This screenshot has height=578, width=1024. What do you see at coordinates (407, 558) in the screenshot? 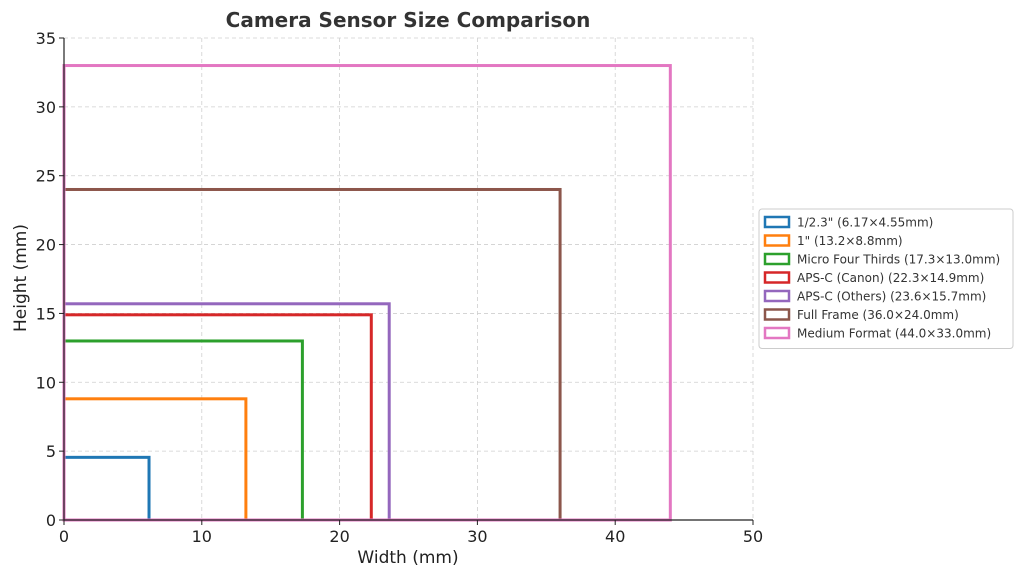
I see `x-axis-label: Width (mm)` at bounding box center [407, 558].